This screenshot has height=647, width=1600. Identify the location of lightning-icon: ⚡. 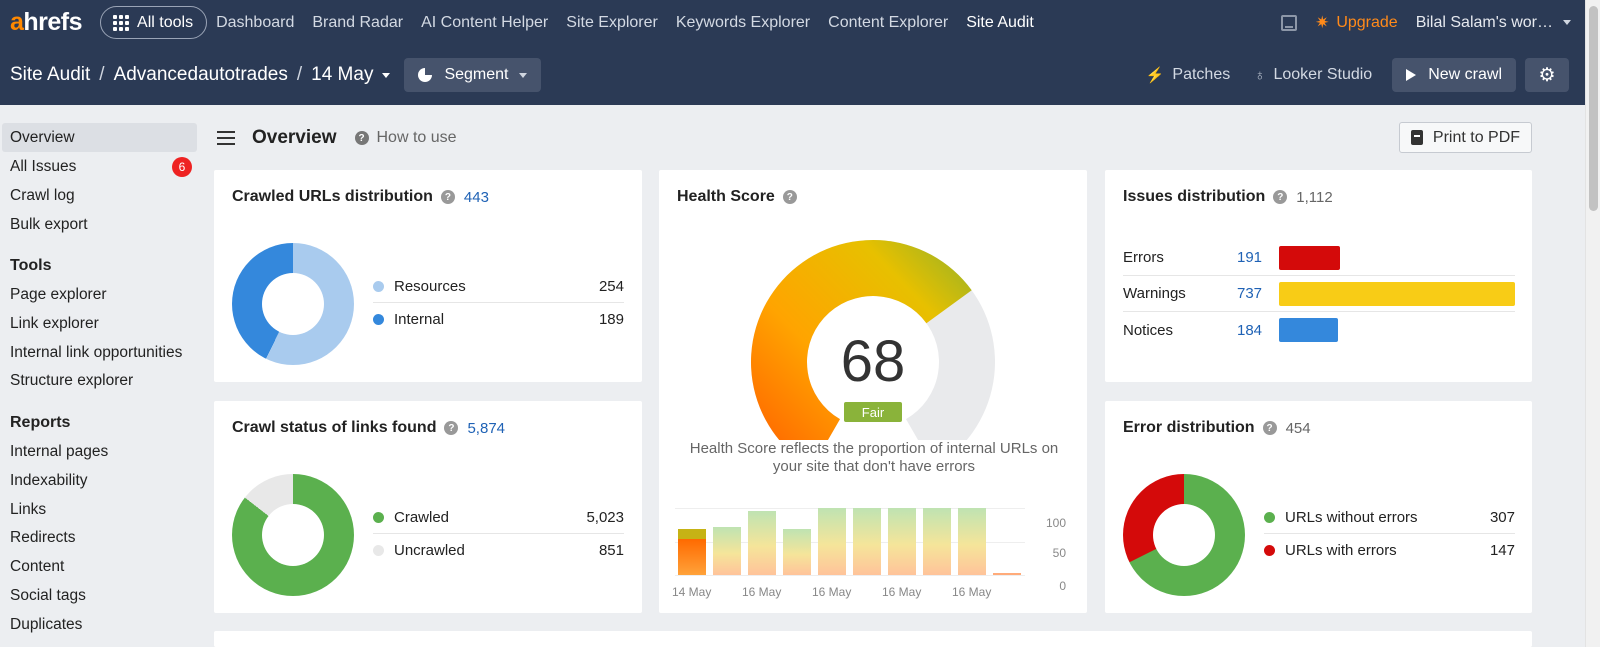
(1155, 75).